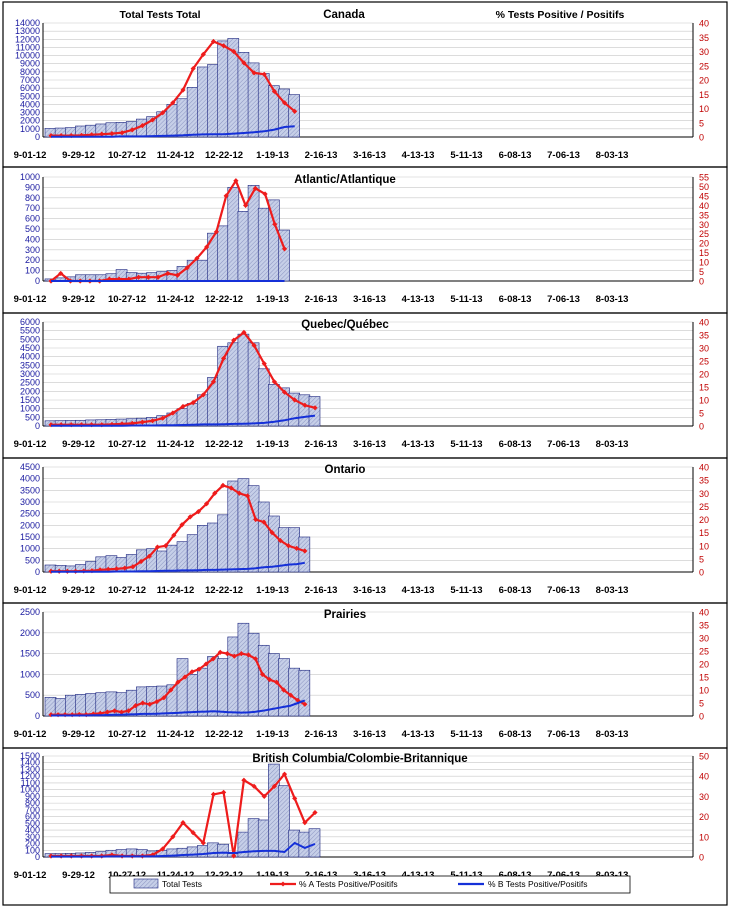  What do you see at coordinates (32, 250) in the screenshot?
I see `left-tick-label: 300` at bounding box center [32, 250].